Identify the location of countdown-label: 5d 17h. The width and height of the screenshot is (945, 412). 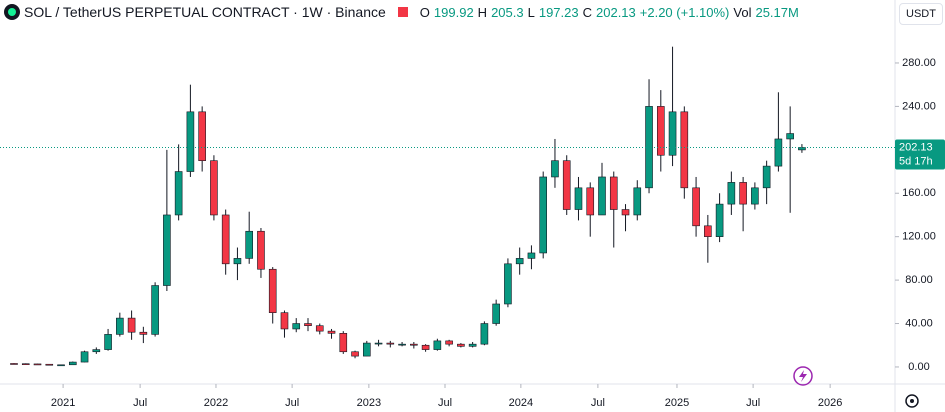
(916, 161).